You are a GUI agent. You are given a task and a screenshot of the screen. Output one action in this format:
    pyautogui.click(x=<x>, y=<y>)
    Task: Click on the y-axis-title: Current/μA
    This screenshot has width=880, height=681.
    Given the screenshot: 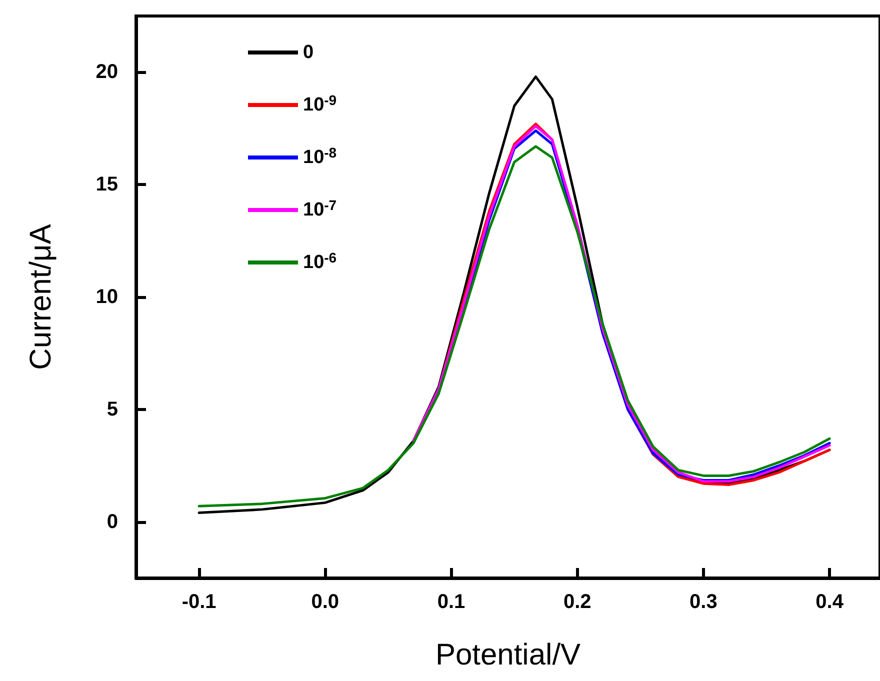 What is the action you would take?
    pyautogui.click(x=41, y=297)
    